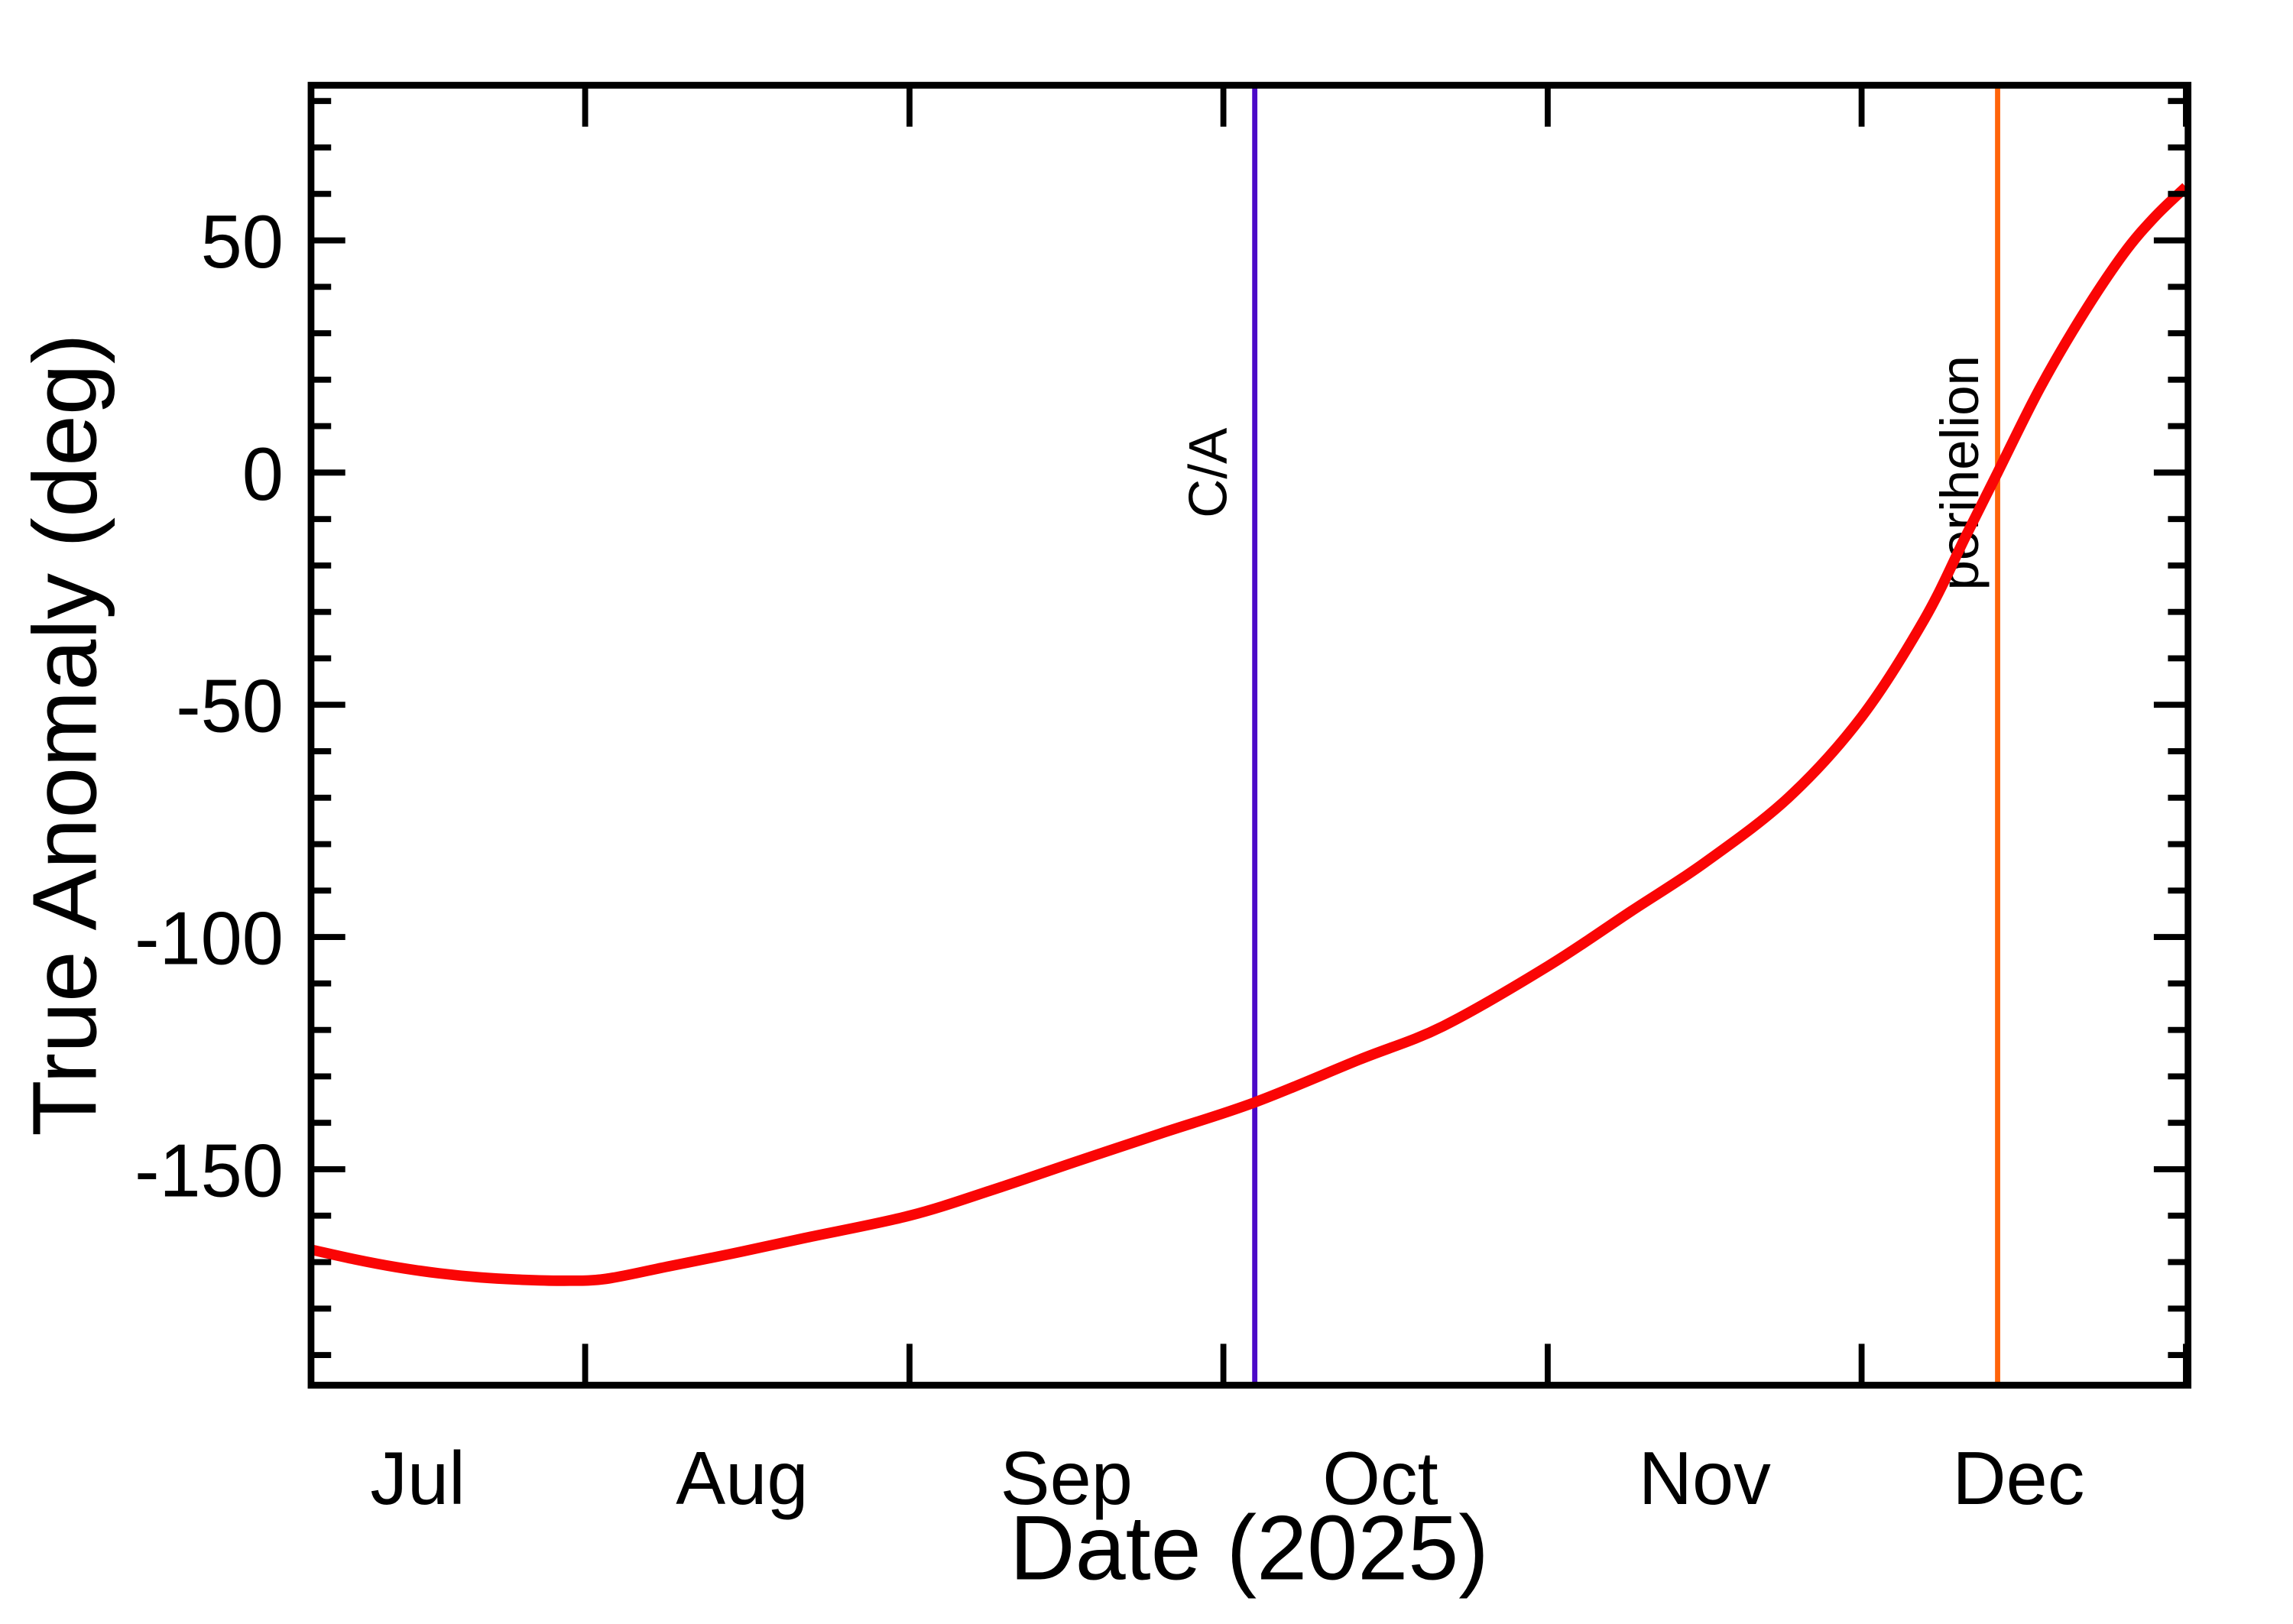 The width and height of the screenshot is (2293, 1624). Describe the element at coordinates (209, 1170) in the screenshot. I see `y-axis-tick-label: -150` at that location.